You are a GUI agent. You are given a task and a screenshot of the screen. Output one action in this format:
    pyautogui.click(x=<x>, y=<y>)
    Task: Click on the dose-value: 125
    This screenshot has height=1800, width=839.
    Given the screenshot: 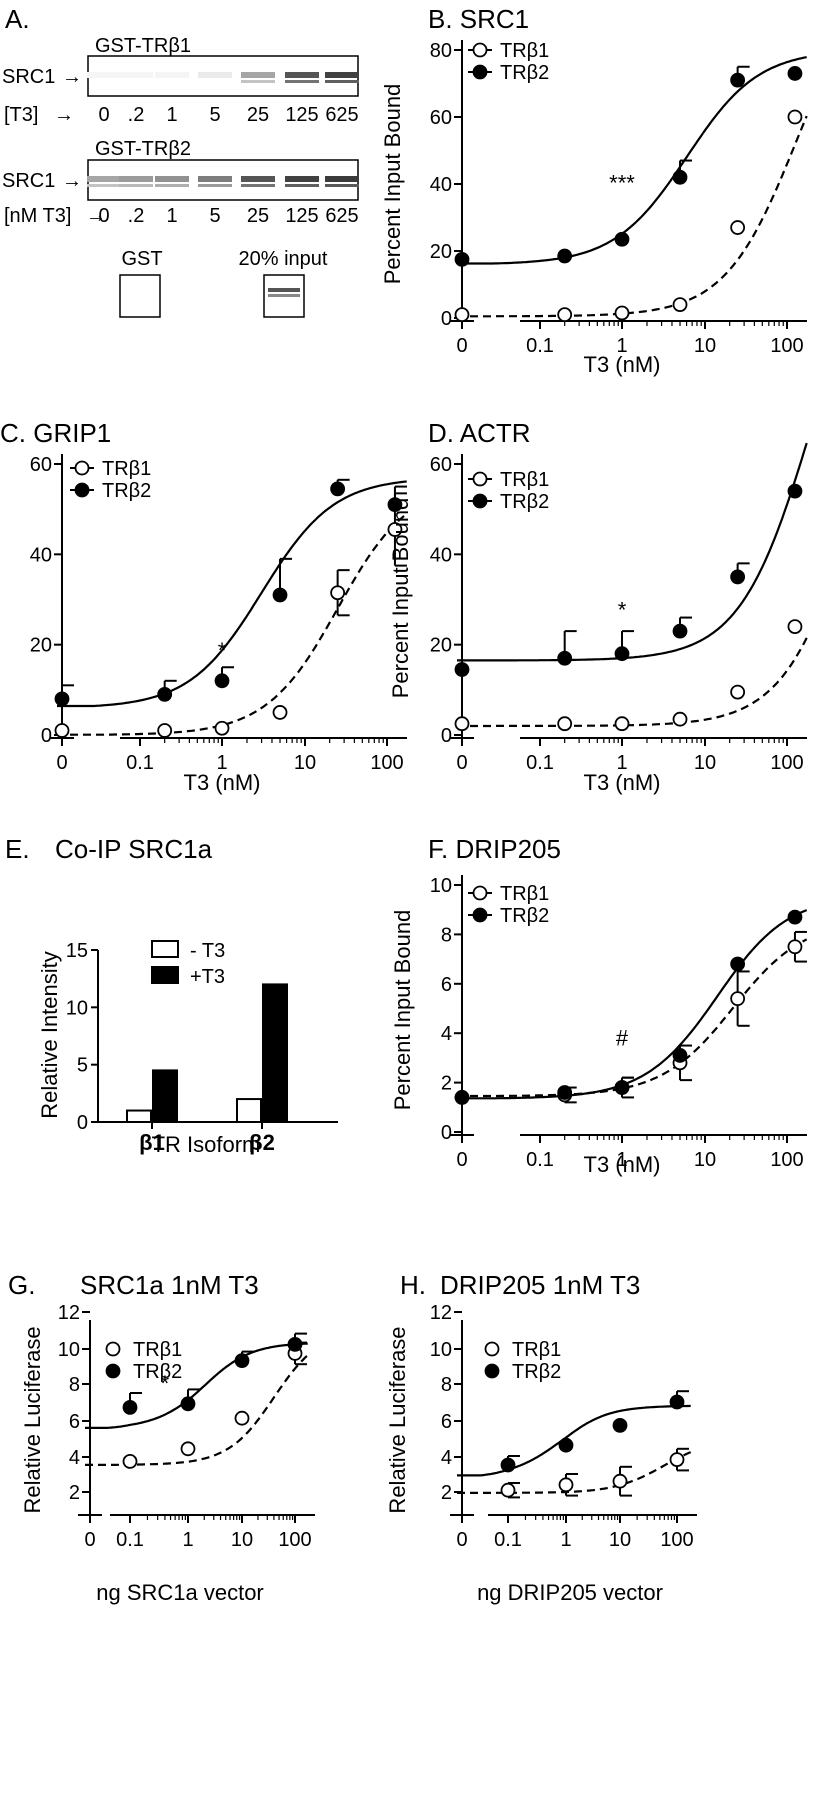 What is the action you would take?
    pyautogui.click(x=301, y=216)
    